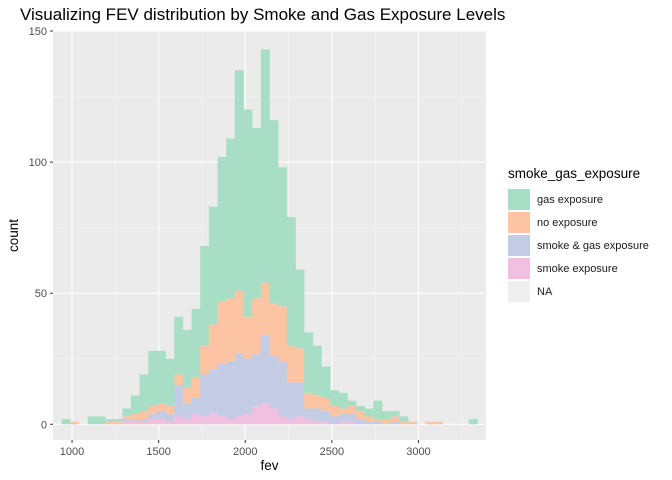  Describe the element at coordinates (545, 291) in the screenshot. I see `legend-label: NA` at that location.